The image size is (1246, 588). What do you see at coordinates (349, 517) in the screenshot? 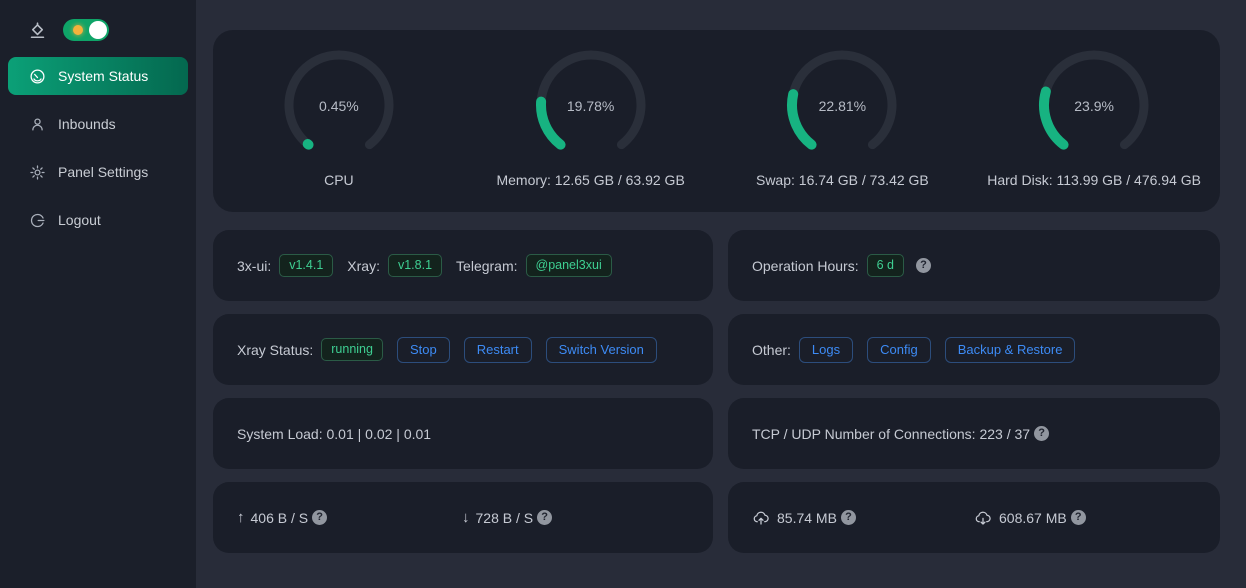
I see `upload-speed-group: ↑ 406 B / S ?` at bounding box center [349, 517].